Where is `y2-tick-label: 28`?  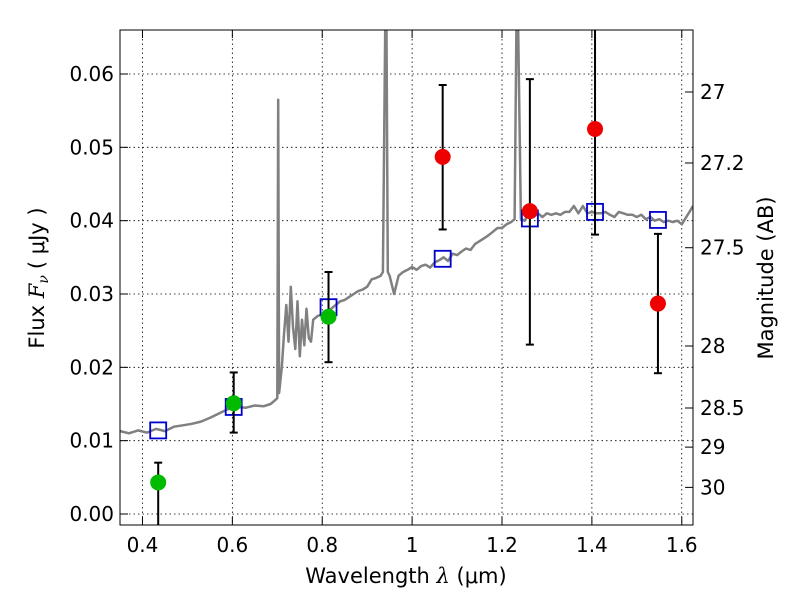 y2-tick-label: 28 is located at coordinates (712, 346).